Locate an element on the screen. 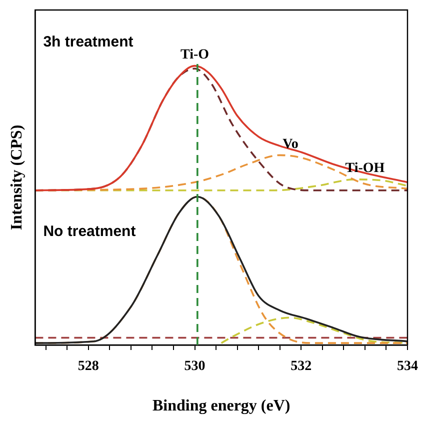 Image resolution: width=426 pixels, height=422 pixels. x-tick-label: 532 is located at coordinates (301, 366).